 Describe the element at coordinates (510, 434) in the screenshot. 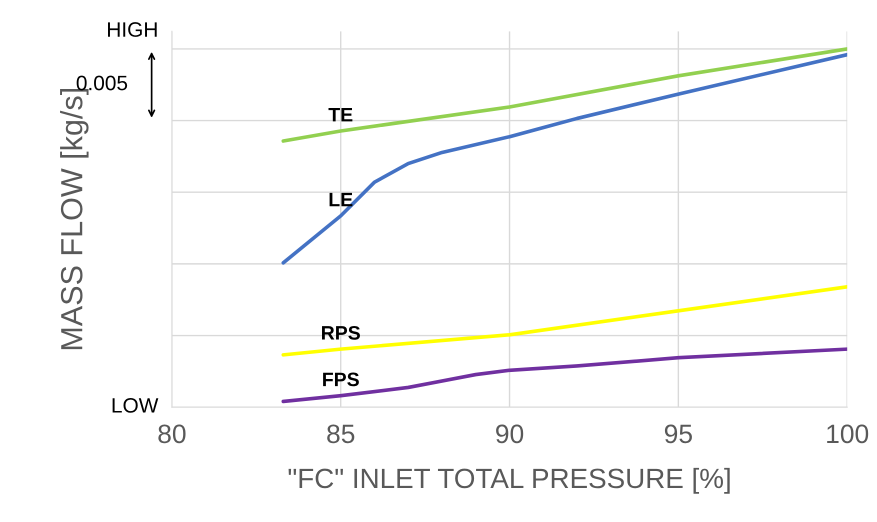

I see `x-tick-label: 90` at that location.